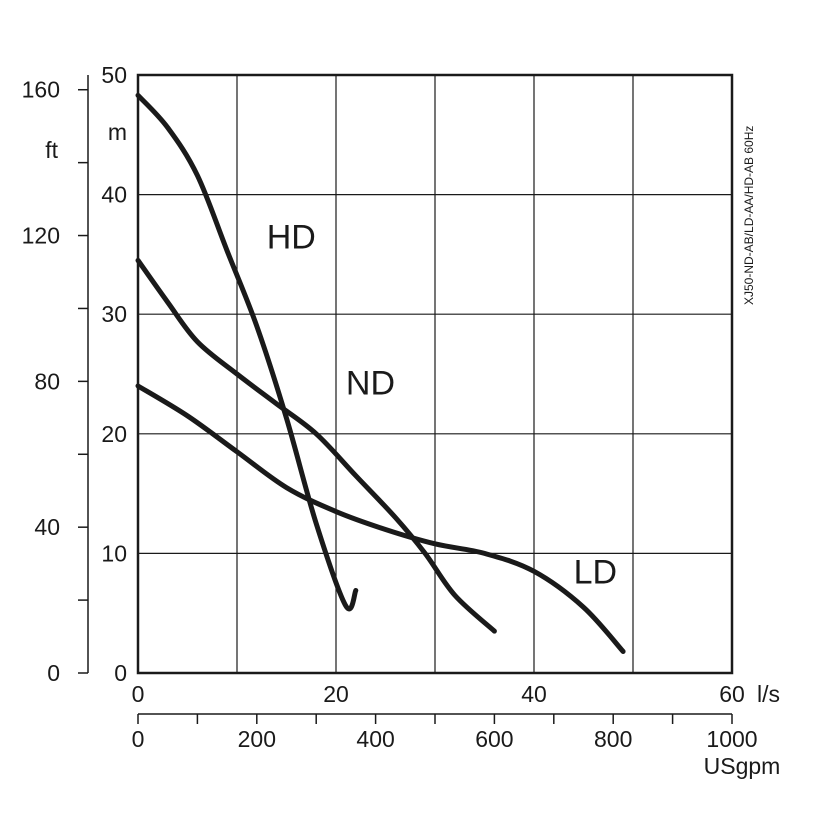 The image size is (820, 820). What do you see at coordinates (138, 694) in the screenshot?
I see `ls-tick-label: 0` at bounding box center [138, 694].